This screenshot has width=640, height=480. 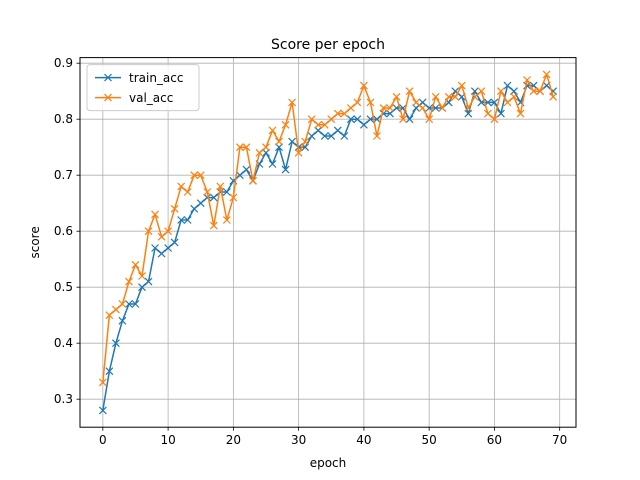 I want to click on x-tick-label: 20, so click(x=233, y=440).